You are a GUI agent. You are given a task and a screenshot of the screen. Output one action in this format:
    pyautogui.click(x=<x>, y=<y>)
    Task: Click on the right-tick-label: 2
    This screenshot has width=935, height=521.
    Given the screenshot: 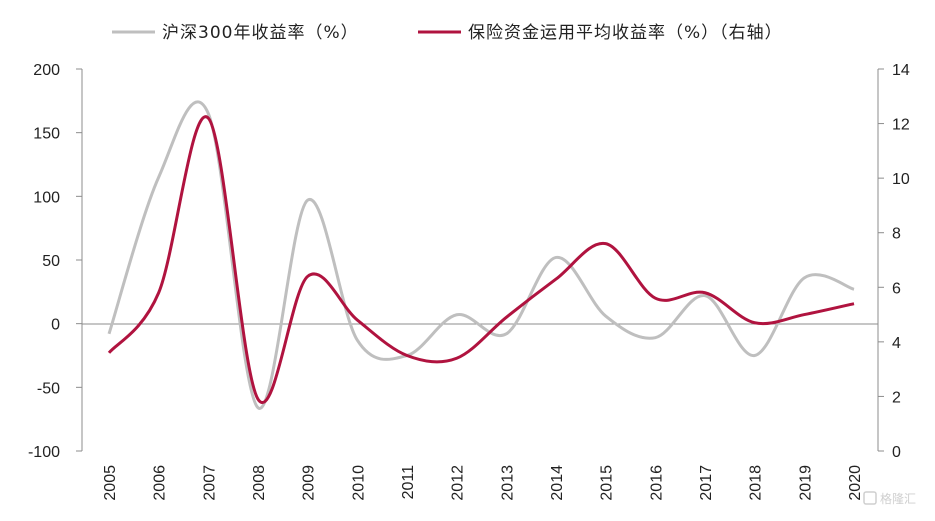 What is the action you would take?
    pyautogui.click(x=896, y=397)
    